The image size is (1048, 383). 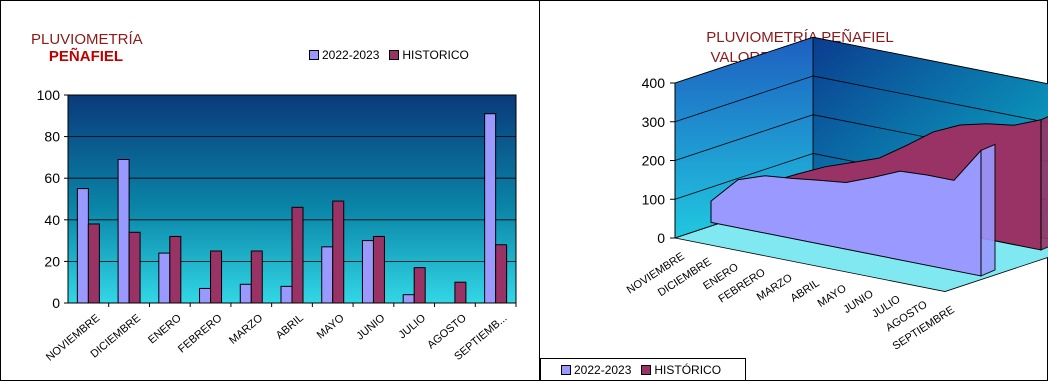 What do you see at coordinates (800, 37) in the screenshot?
I see `area-chart-title-line1: PLUVIOMETRÍA PEÑAFIEL` at bounding box center [800, 37].